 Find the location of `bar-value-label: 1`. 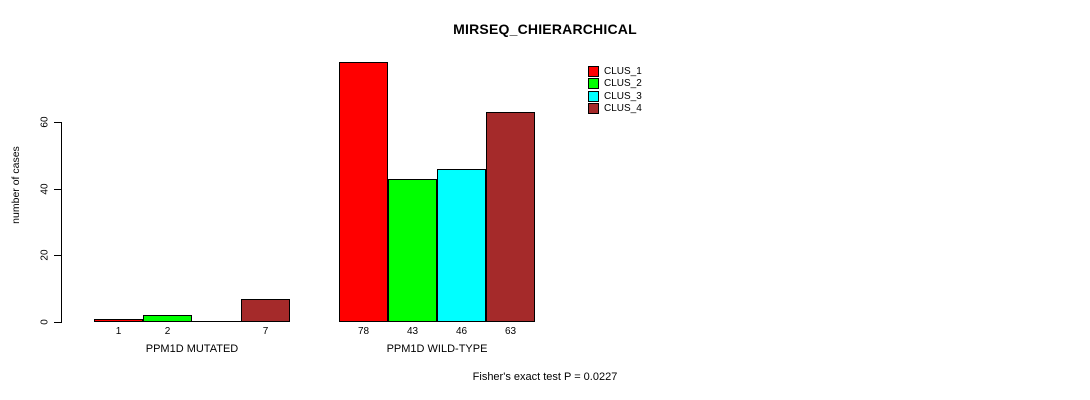

bar-value-label: 1 is located at coordinates (118, 331).